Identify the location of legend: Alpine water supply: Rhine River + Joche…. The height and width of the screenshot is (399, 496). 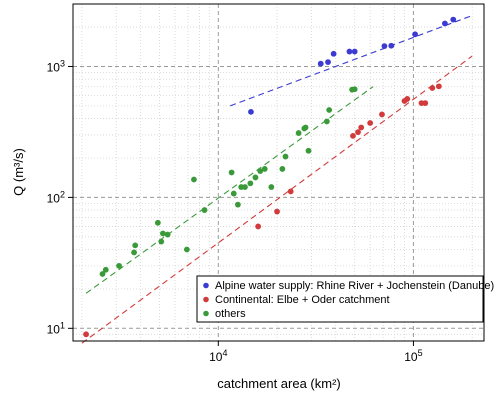
(345, 299).